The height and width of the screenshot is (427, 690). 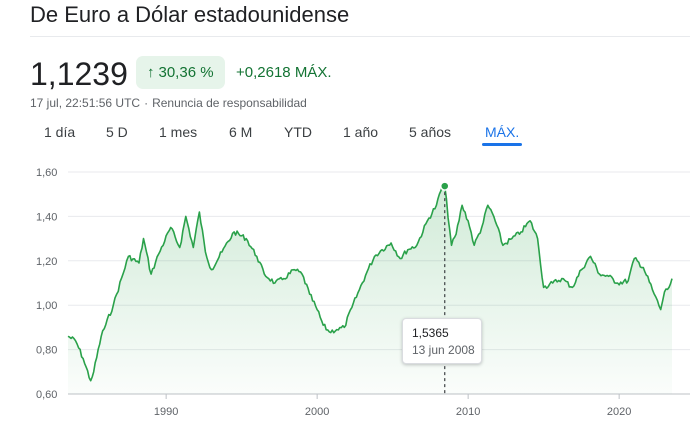 I want to click on tab-1-day: 1 día, so click(x=60, y=132).